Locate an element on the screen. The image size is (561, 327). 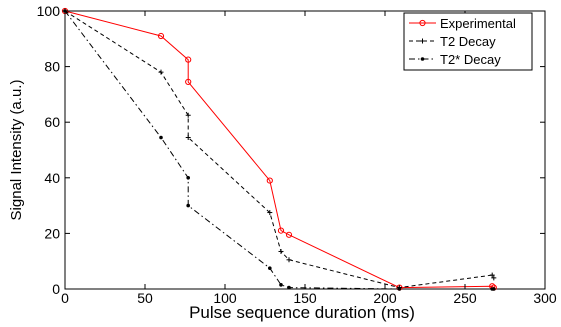
x-tick-label: 200 is located at coordinates (385, 298).